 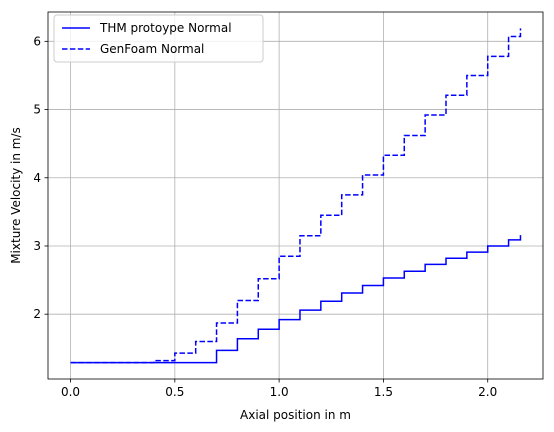 What do you see at coordinates (37, 246) in the screenshot?
I see `y-tick-label: 3` at bounding box center [37, 246].